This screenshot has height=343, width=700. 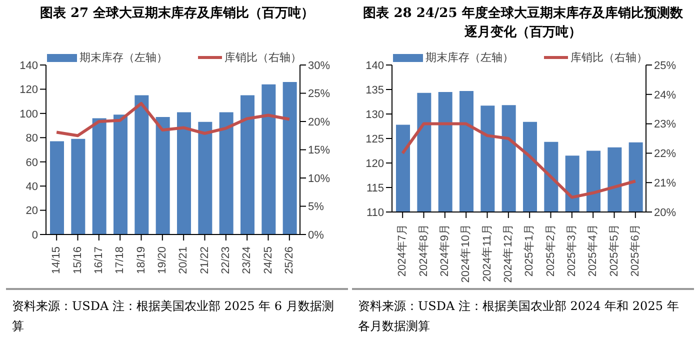 What do you see at coordinates (508, 253) in the screenshot?
I see `x-tick-label: 2024年12月` at bounding box center [508, 253].